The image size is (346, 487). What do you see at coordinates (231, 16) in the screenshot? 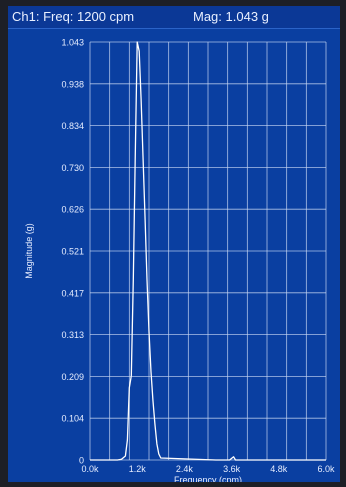
I see `magnitude-readout: Mag: 1.043 g` at bounding box center [231, 16].